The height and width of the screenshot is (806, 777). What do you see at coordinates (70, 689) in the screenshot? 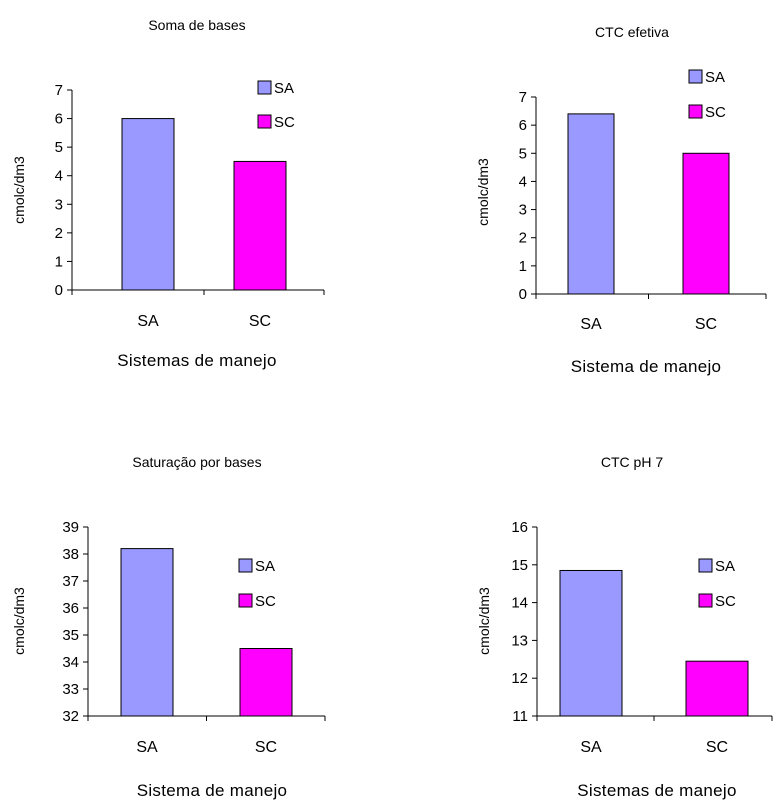
I see `y-tick-label: 33` at bounding box center [70, 689].